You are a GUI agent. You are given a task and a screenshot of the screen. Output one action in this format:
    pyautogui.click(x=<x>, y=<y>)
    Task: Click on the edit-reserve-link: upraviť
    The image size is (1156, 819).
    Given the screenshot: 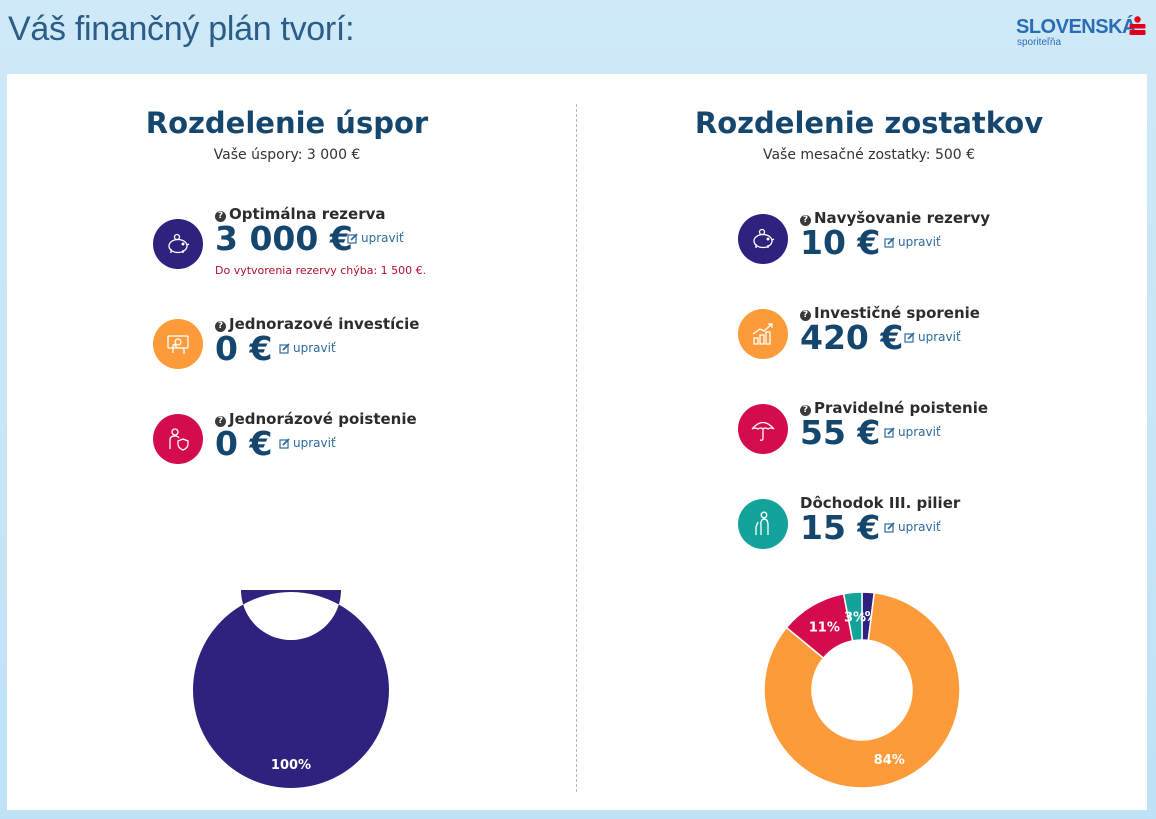 What is the action you would take?
    pyautogui.click(x=375, y=238)
    